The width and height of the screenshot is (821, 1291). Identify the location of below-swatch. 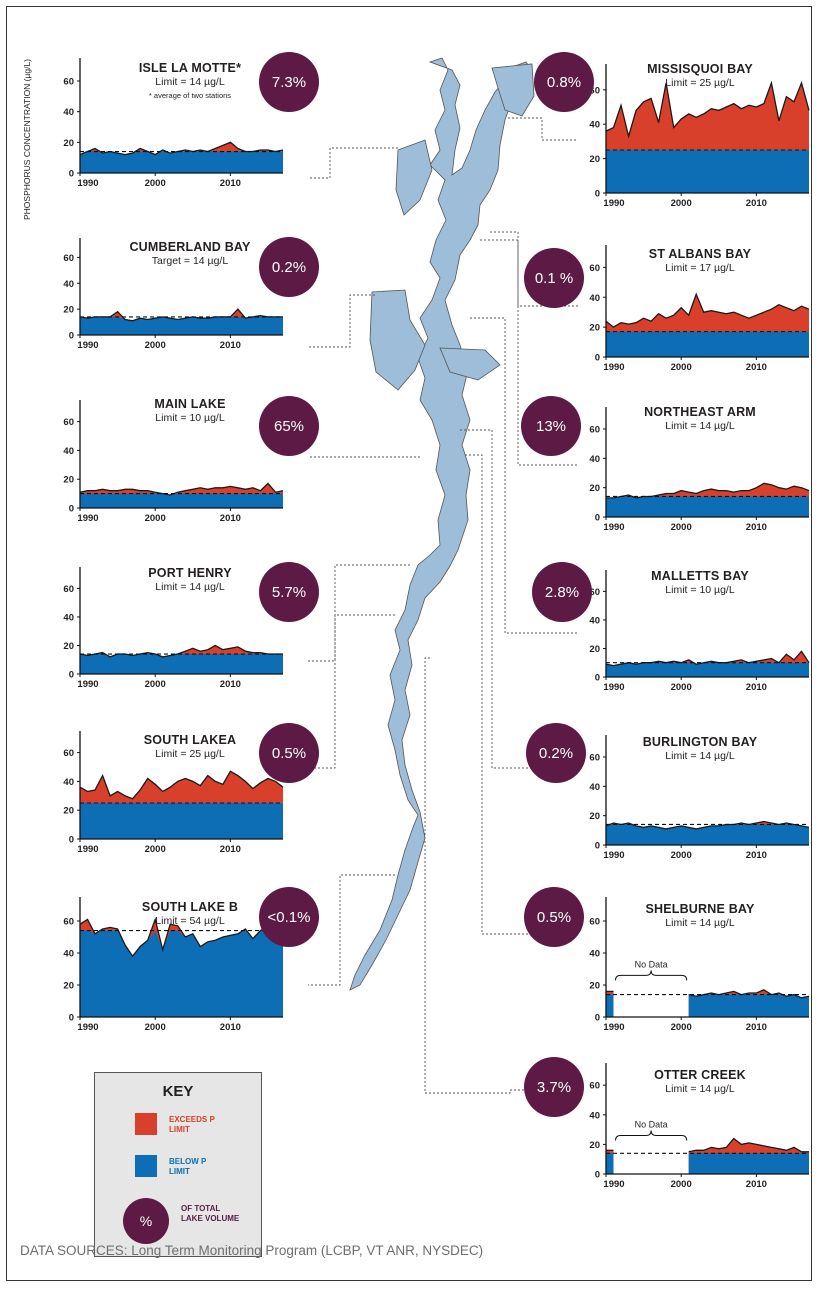
(146, 1166).